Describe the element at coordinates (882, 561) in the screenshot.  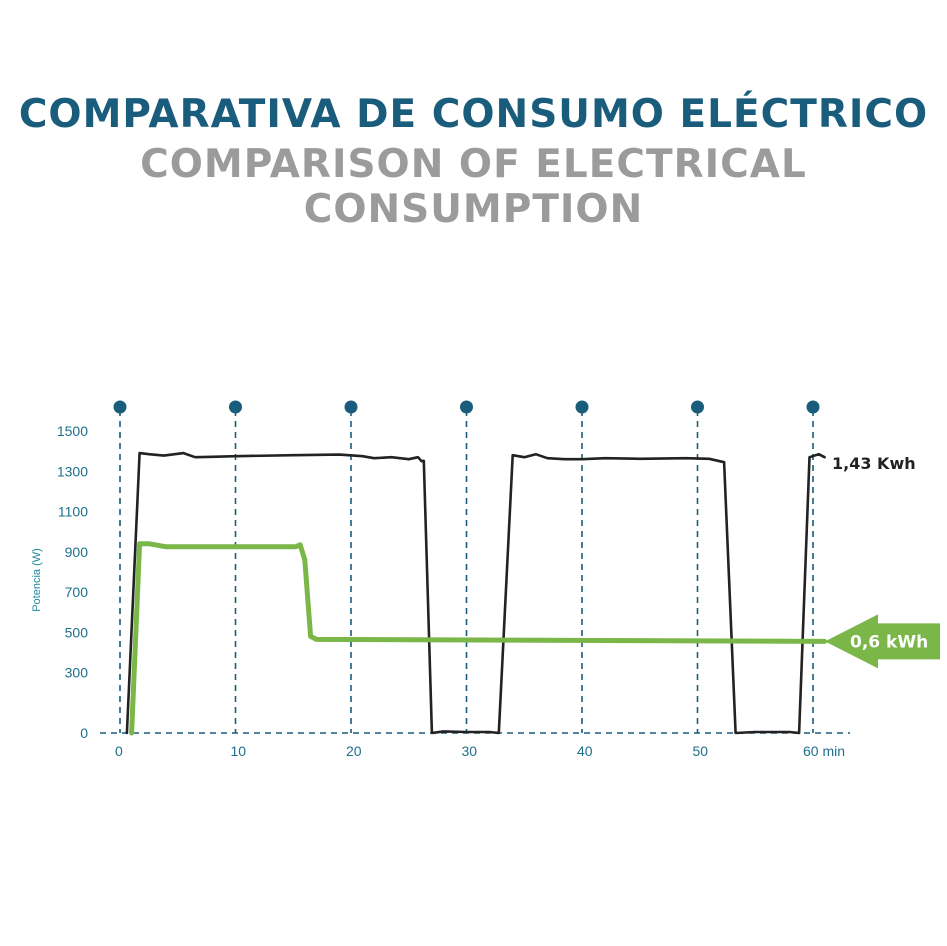
I see `annotation-layer: 1,43 Kwh 0,6 kWh` at that location.